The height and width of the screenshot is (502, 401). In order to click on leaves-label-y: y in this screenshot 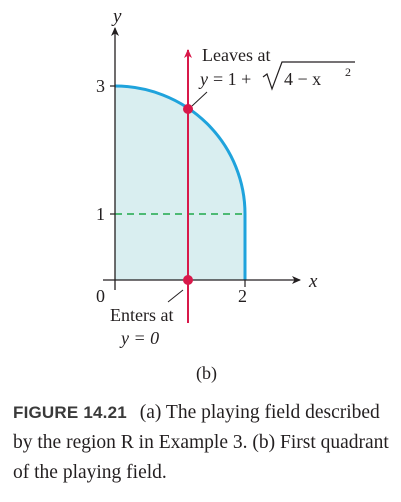, I will do `click(203, 79)`.